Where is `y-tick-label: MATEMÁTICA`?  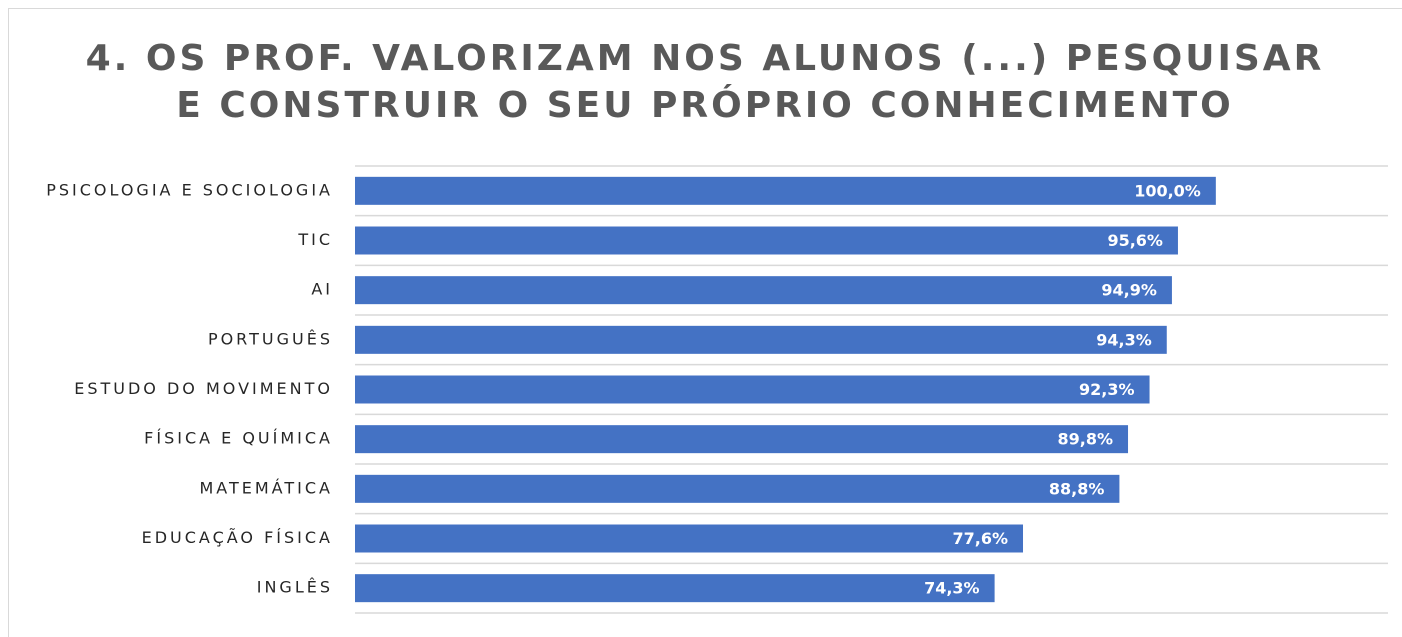 y-tick-label: MATEMÁTICA is located at coordinates (266, 487).